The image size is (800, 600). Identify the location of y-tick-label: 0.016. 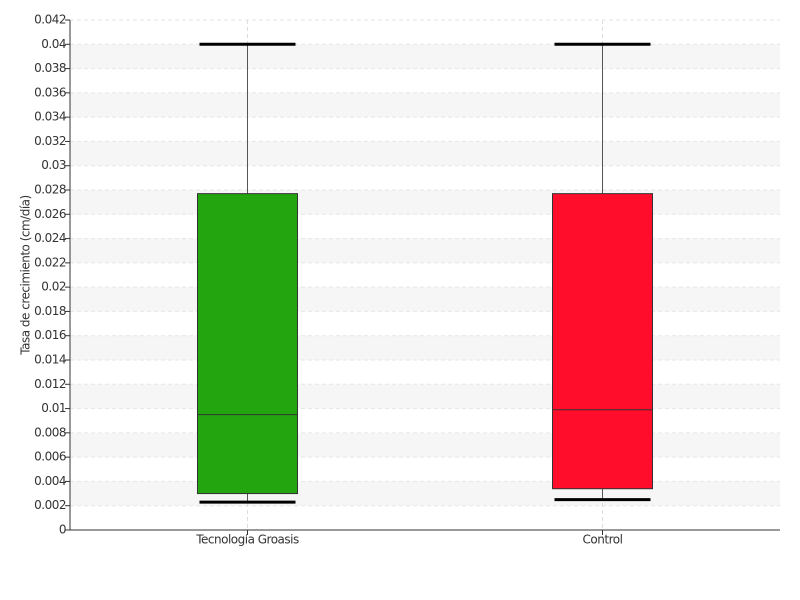
(50, 335).